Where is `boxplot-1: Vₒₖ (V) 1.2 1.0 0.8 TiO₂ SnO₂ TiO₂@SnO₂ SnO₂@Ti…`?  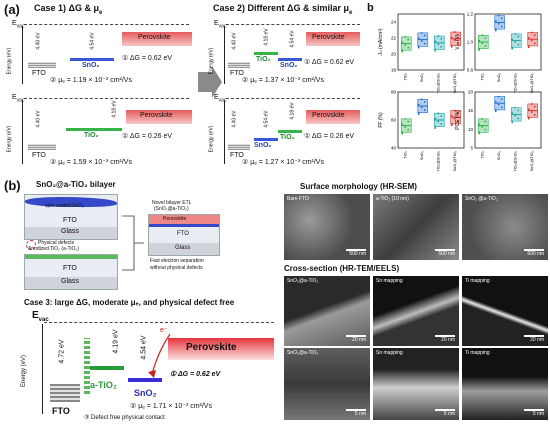
boxplot-1: Vₒₖ (V) 1.2 1.0 0.8 TiO₂ SnO₂ TiO₂@SnO₂ SnO₂@Ti… is located at coordinates (498, 52).